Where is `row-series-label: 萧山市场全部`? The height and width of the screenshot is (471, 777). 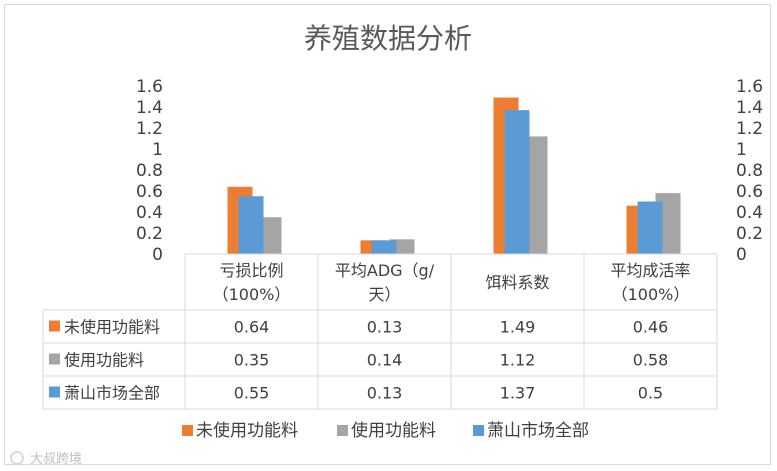 row-series-label: 萧山市场全部 is located at coordinates (112, 393).